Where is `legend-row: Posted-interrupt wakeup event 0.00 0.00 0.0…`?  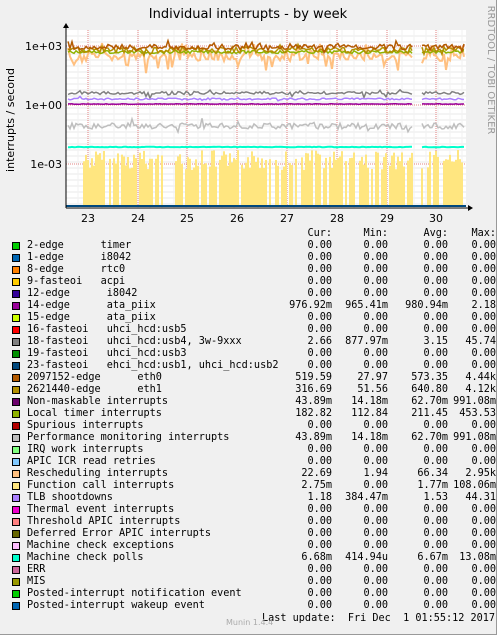
legend-row: Posted-interrupt wakeup event 0.00 0.00 0.0… is located at coordinates (254, 606).